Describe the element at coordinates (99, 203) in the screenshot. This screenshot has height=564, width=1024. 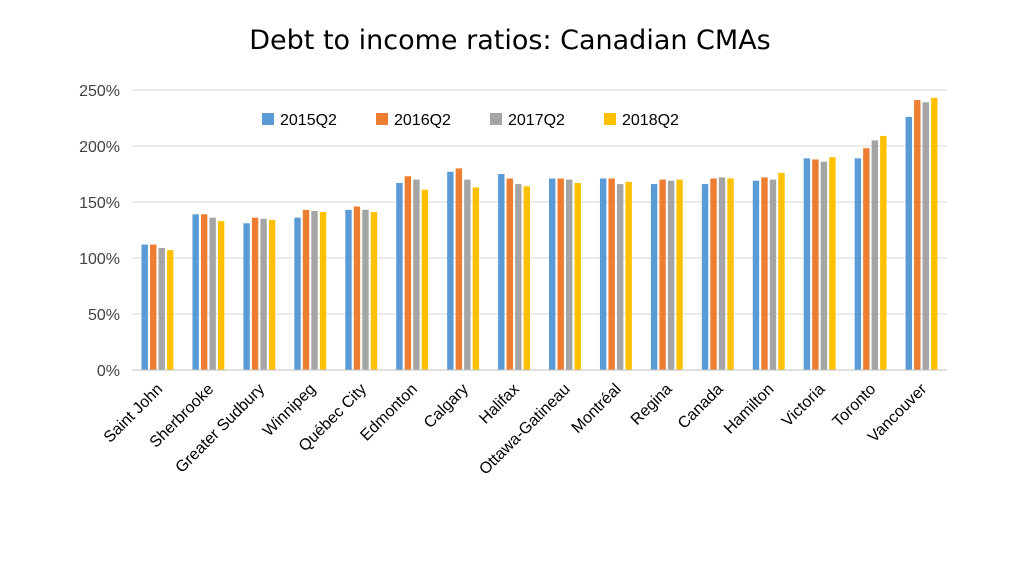
I see `y-tick-label: 150%` at that location.